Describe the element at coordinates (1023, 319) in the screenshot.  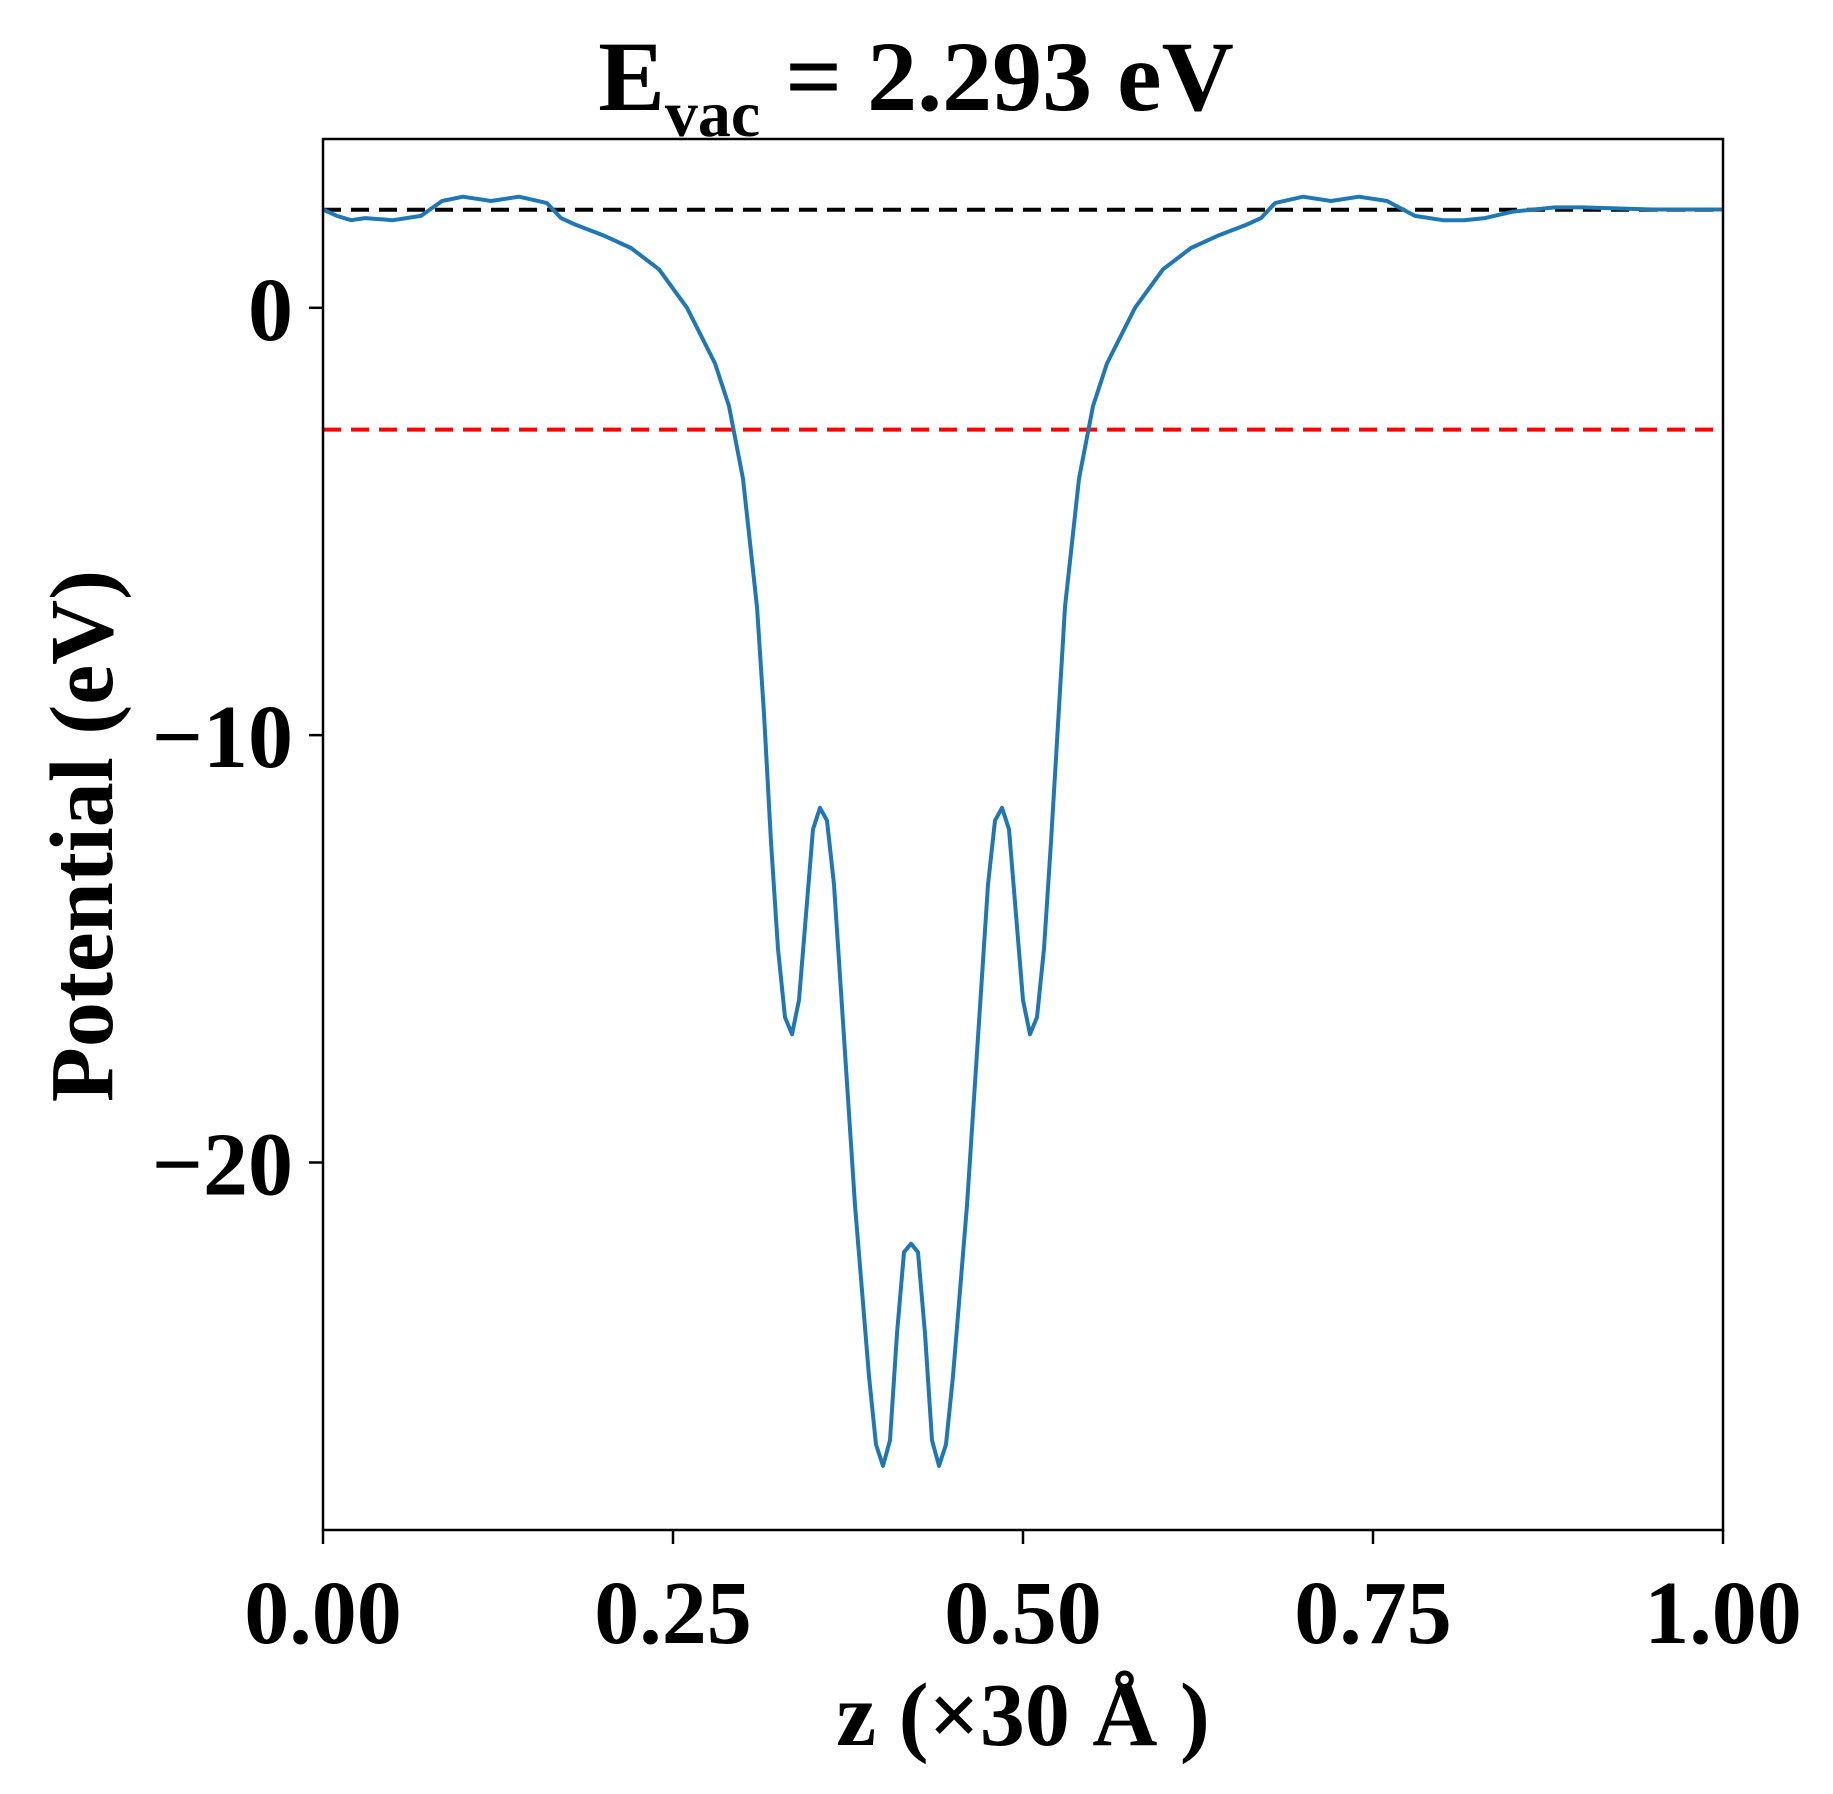
I see `reference-lines` at that location.